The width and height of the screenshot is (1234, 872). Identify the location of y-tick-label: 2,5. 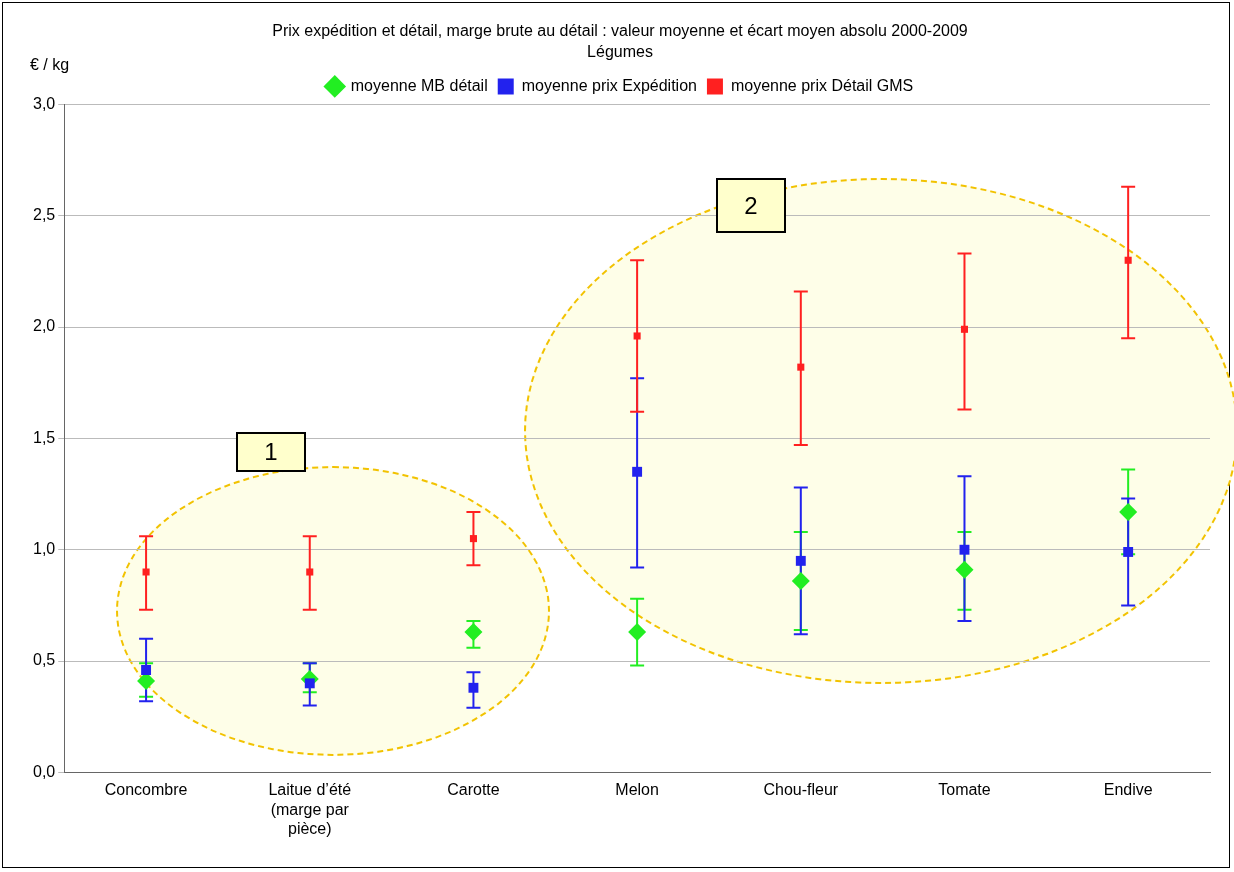
(44, 215).